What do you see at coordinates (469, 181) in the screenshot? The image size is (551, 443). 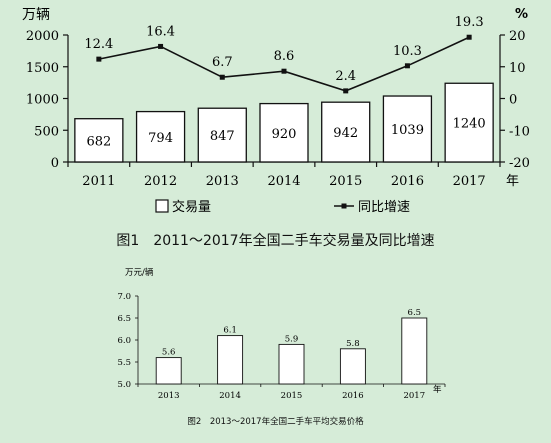 I see `x-axis-tick-label: 2017` at bounding box center [469, 181].